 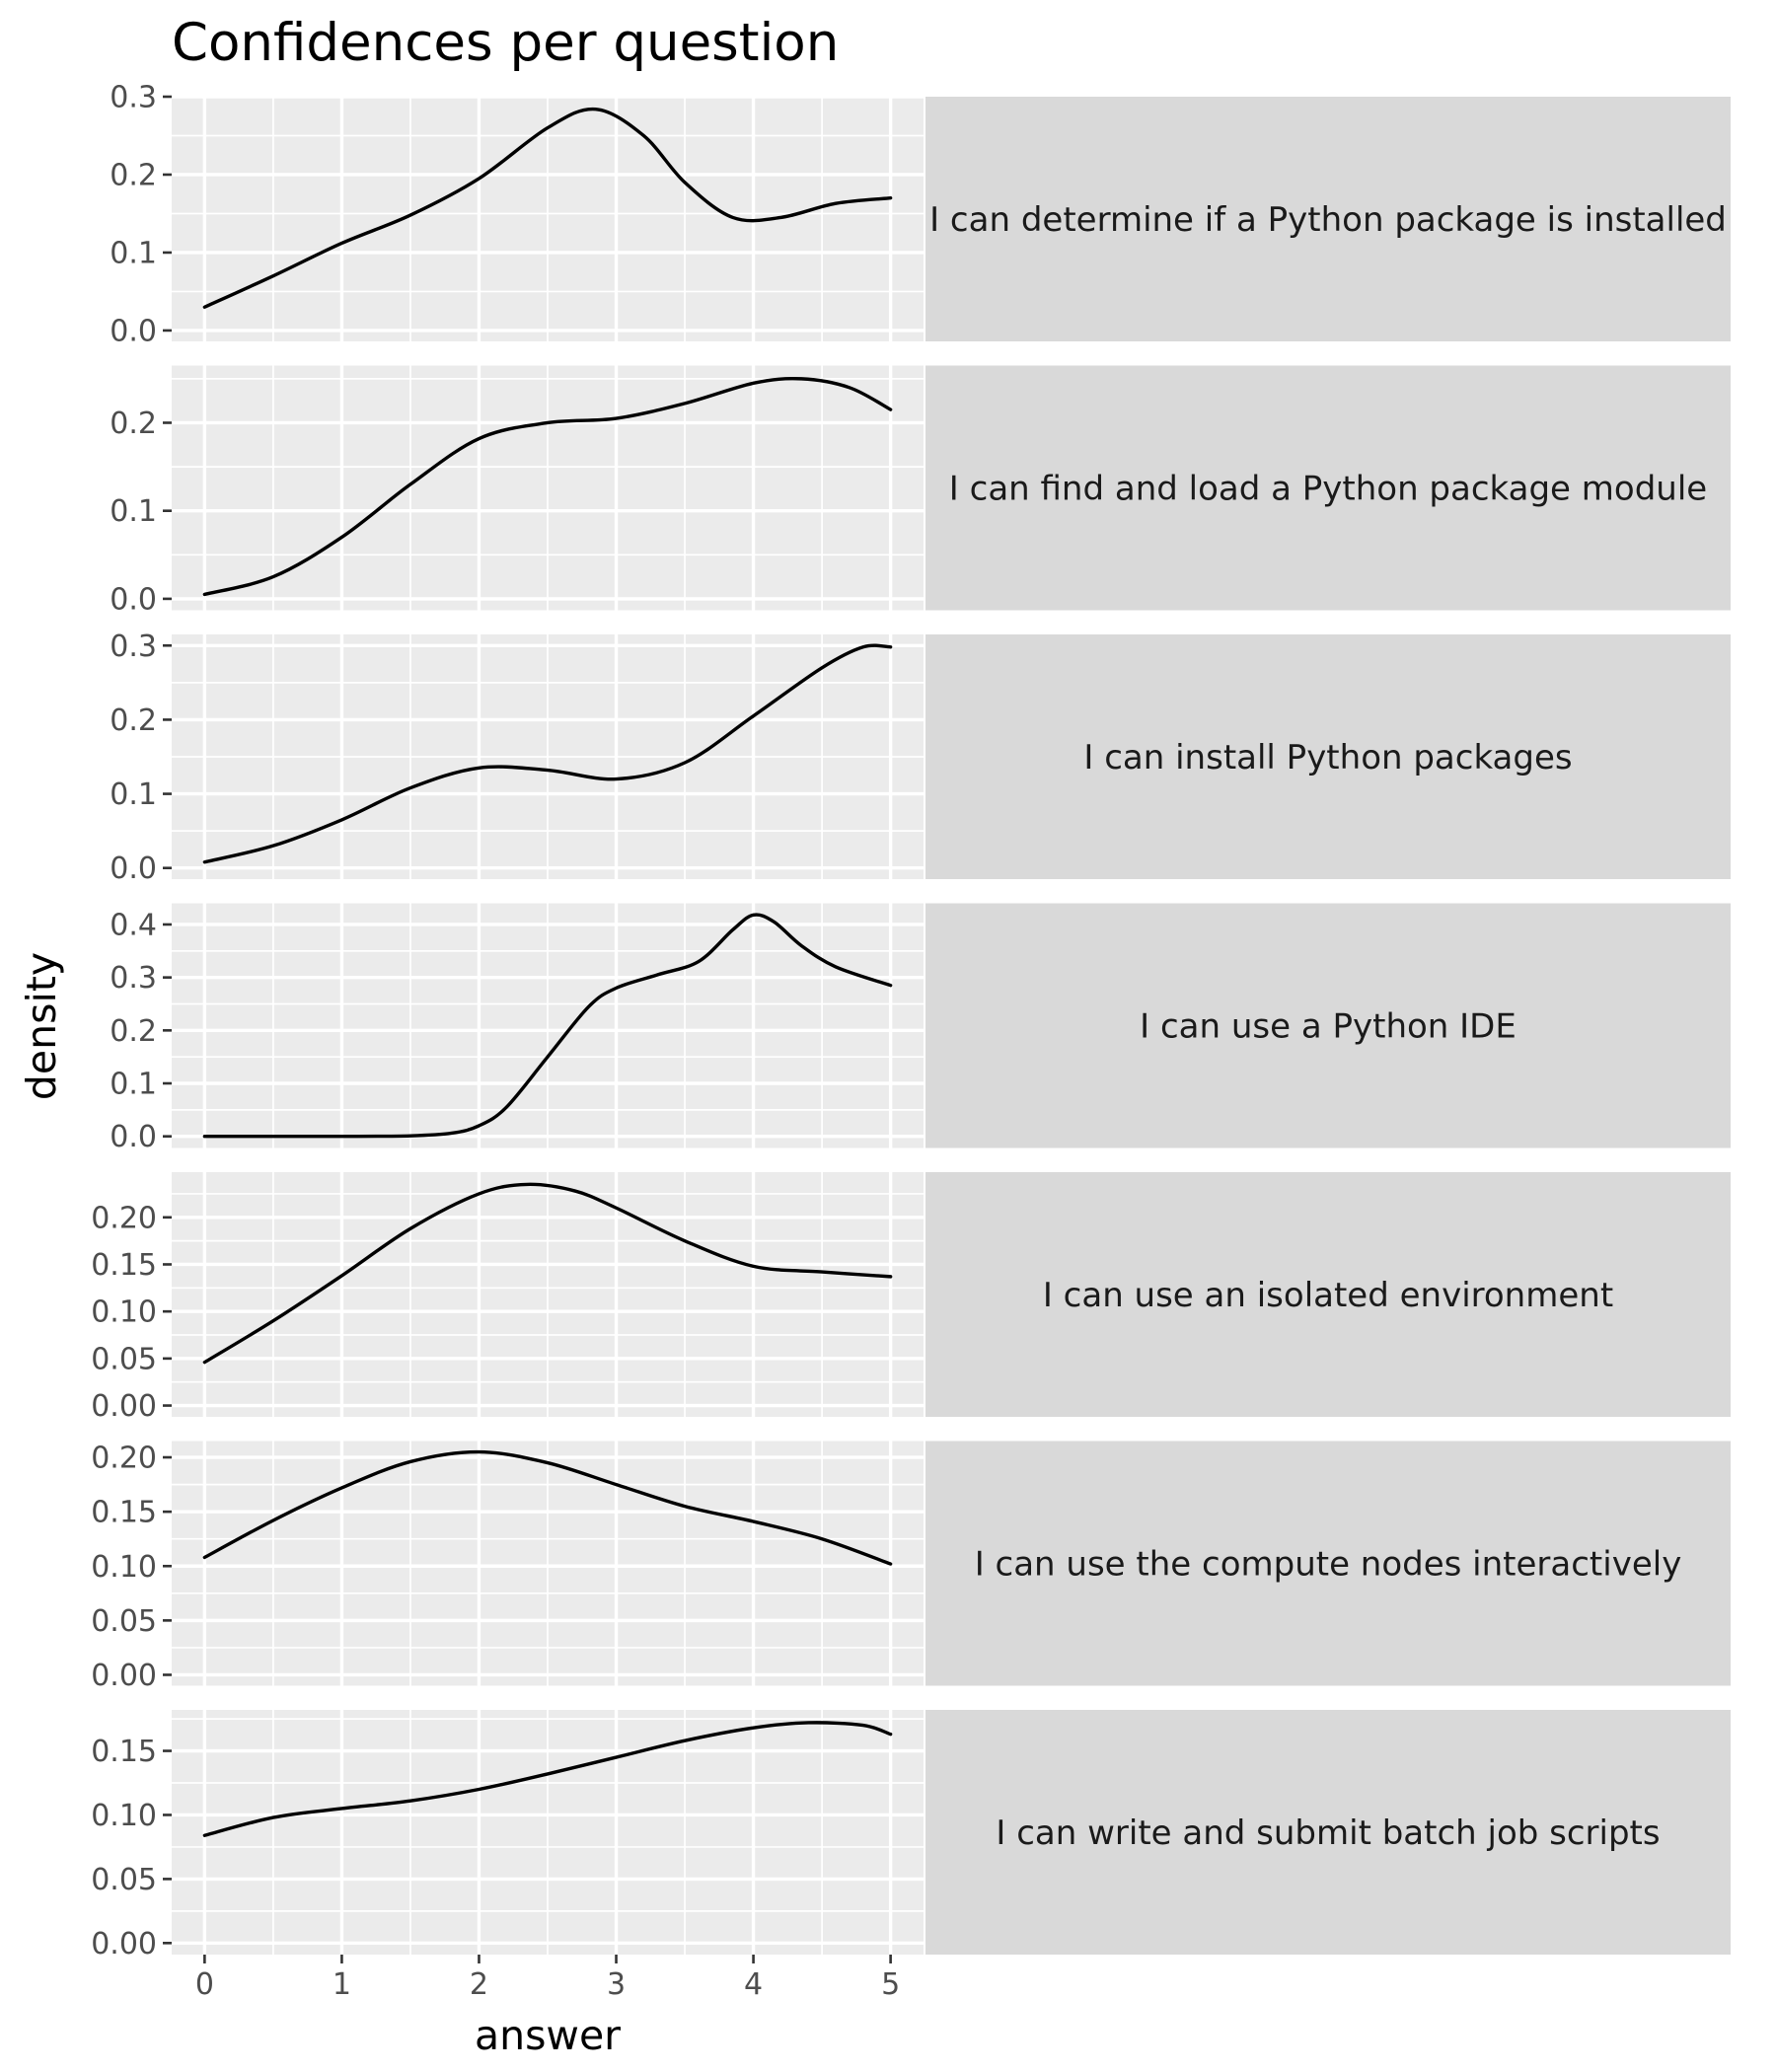 What do you see at coordinates (617, 1985) in the screenshot?
I see `x-tick-label: 3` at bounding box center [617, 1985].